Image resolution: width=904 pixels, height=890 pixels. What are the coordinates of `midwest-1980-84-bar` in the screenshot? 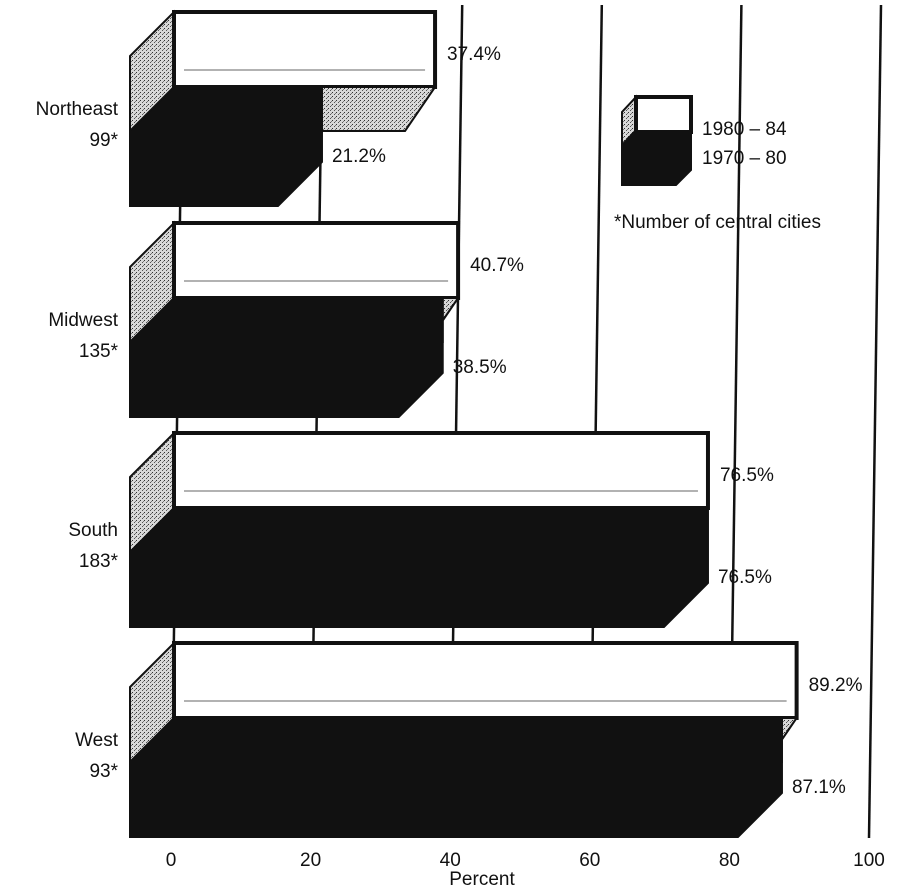 It's located at (316, 260).